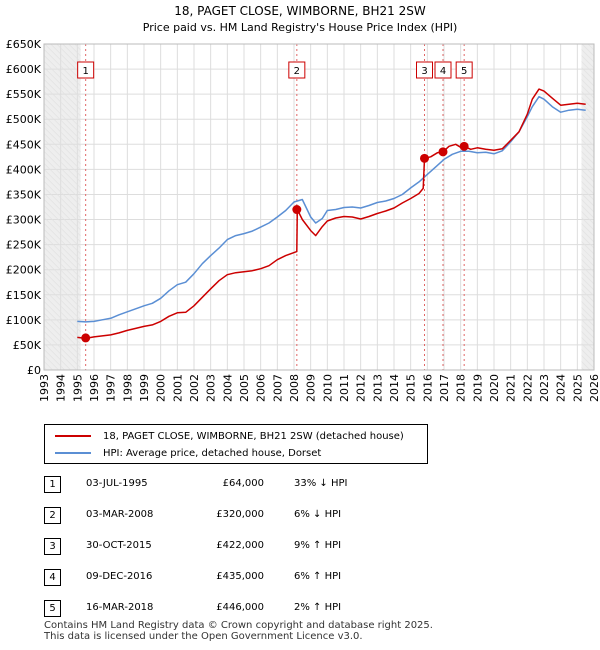 Image resolution: width=600 pixels, height=650 pixels. Describe the element at coordinates (24, 270) in the screenshot. I see `y-tick-label: £200K` at that location.